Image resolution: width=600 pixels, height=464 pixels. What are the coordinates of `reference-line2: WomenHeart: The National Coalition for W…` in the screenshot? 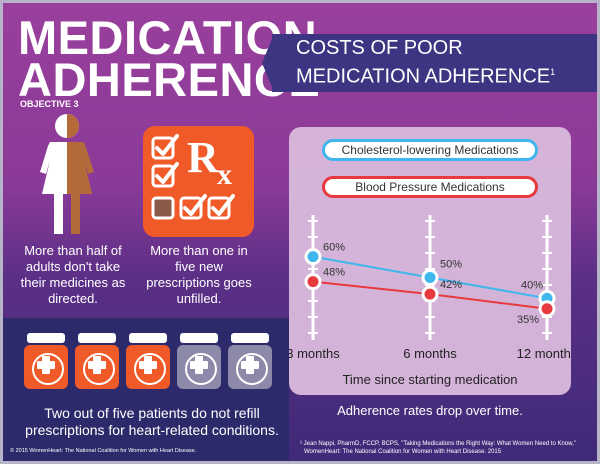 It's located at (403, 452).